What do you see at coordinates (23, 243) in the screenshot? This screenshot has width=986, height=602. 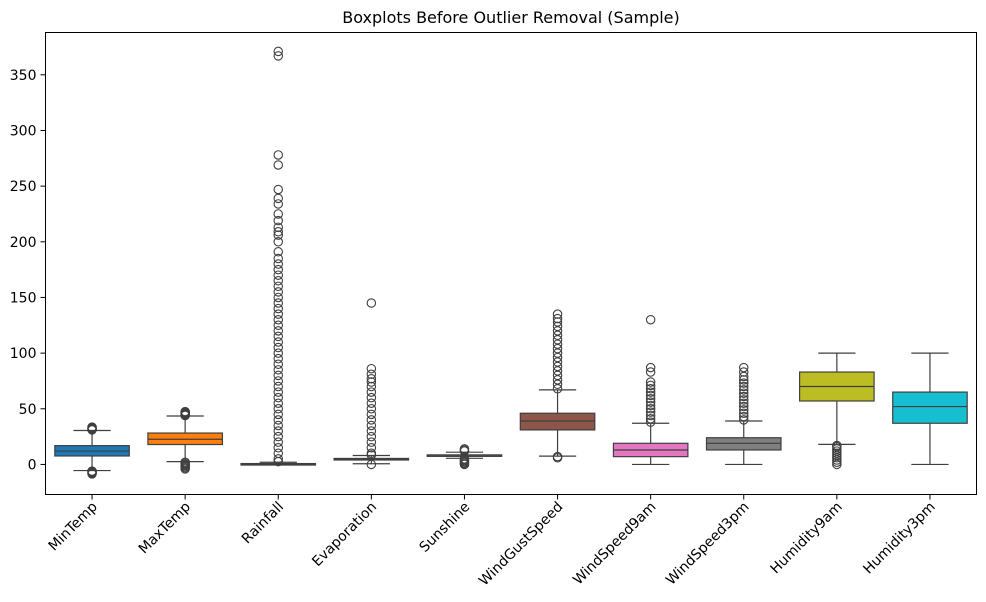 I see `y-tick-label: 200` at bounding box center [23, 243].